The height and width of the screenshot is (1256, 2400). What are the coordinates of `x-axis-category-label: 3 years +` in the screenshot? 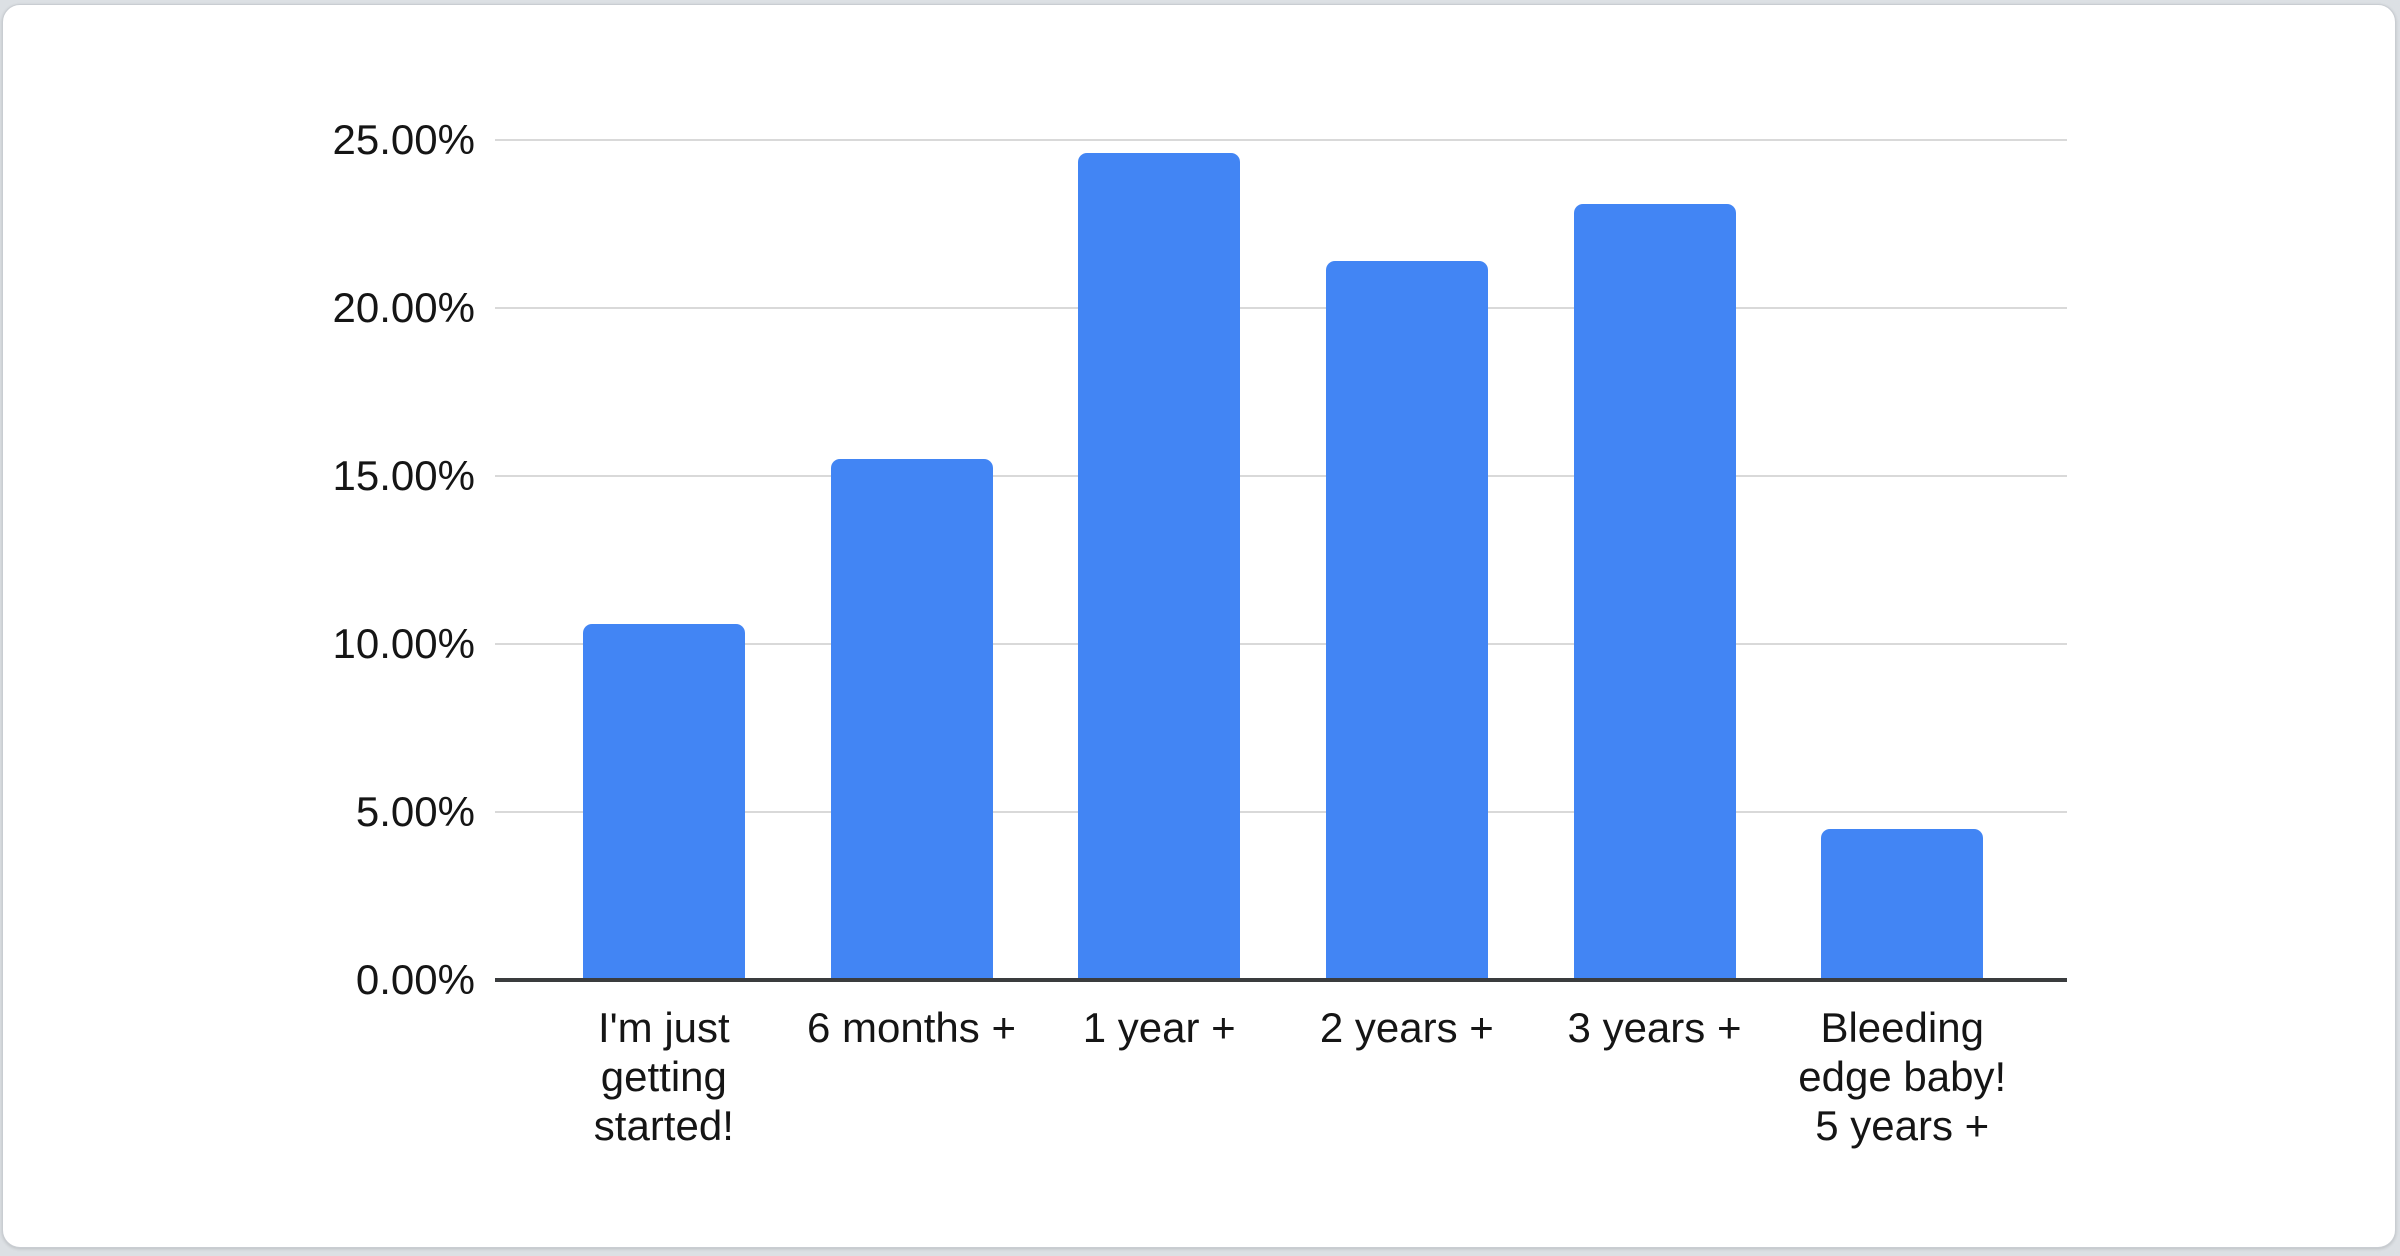 It's located at (1654, 1027).